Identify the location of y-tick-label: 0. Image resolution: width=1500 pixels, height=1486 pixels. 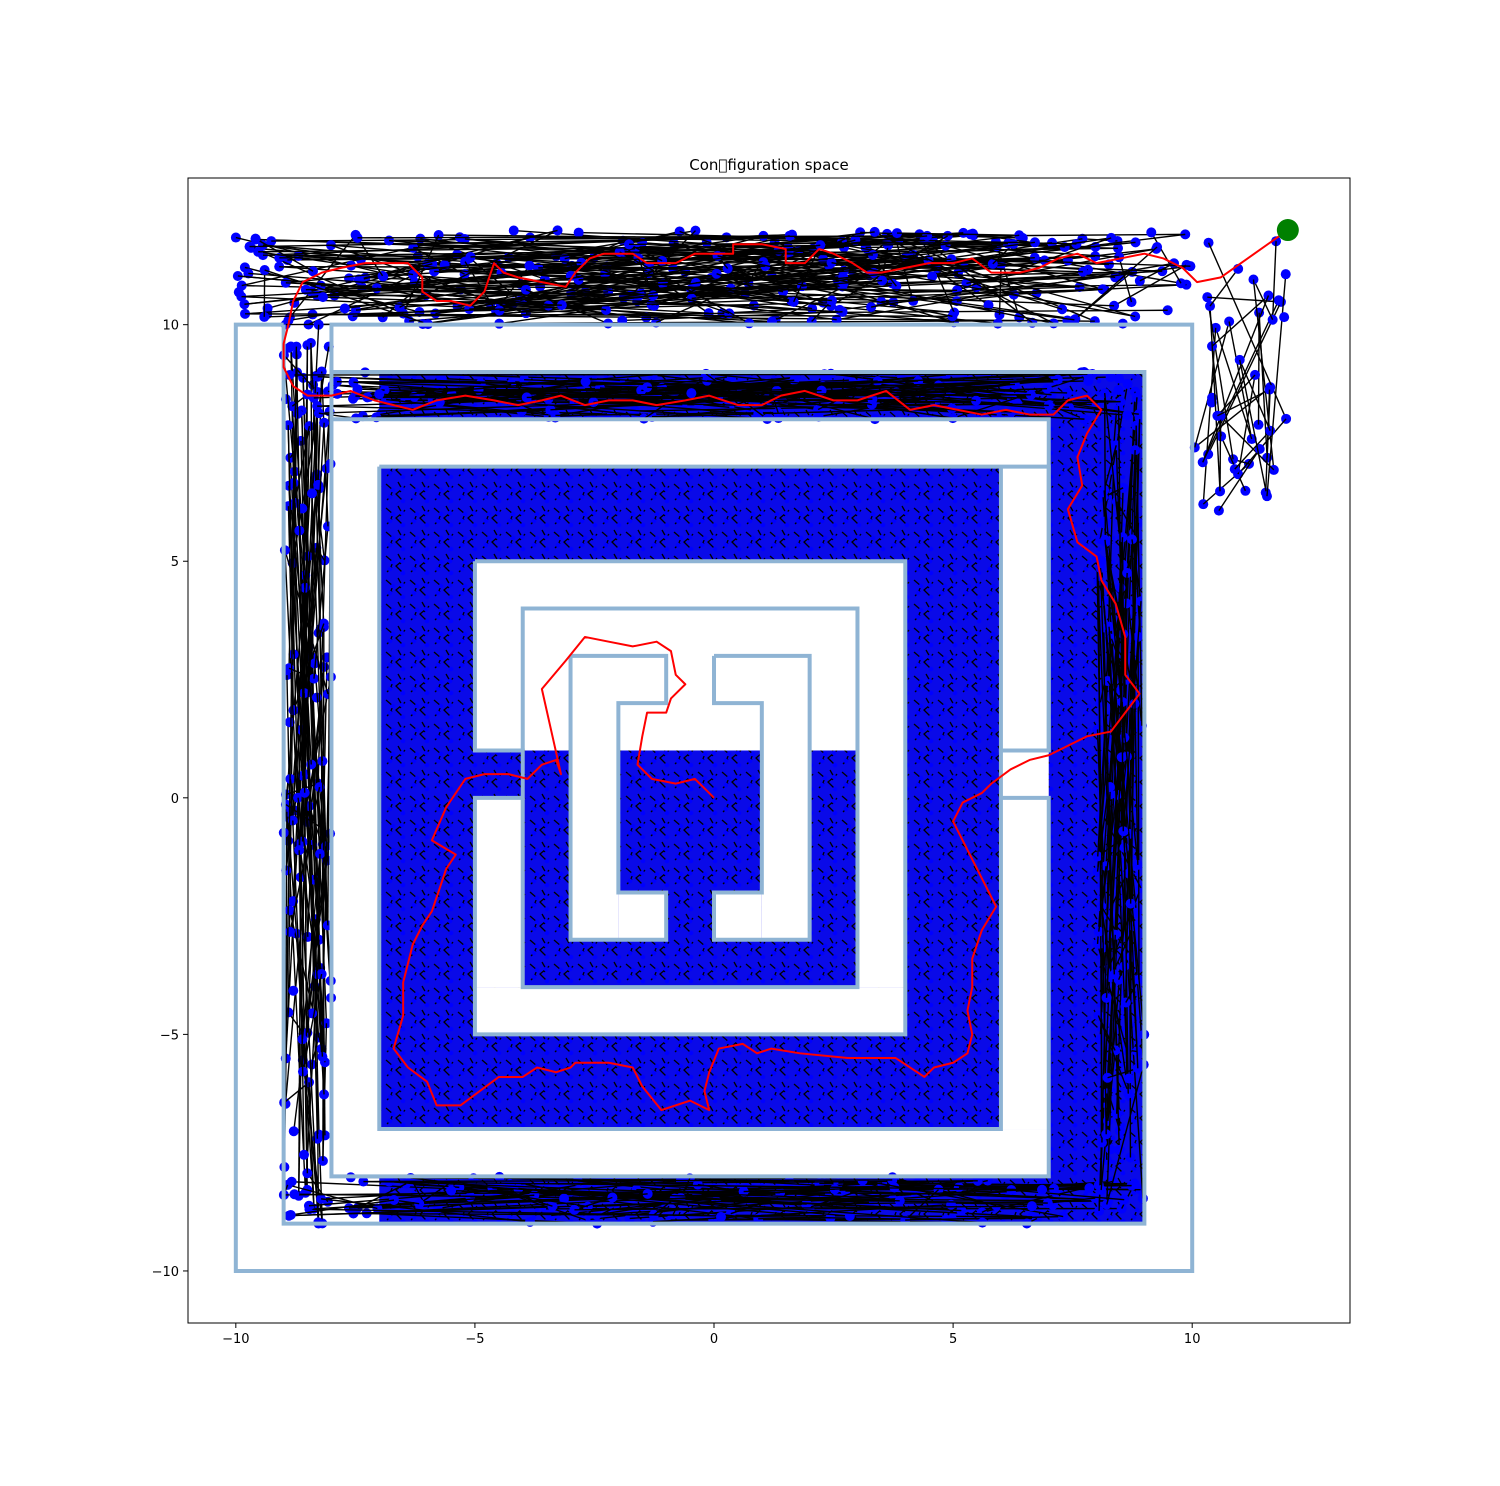
(175, 799).